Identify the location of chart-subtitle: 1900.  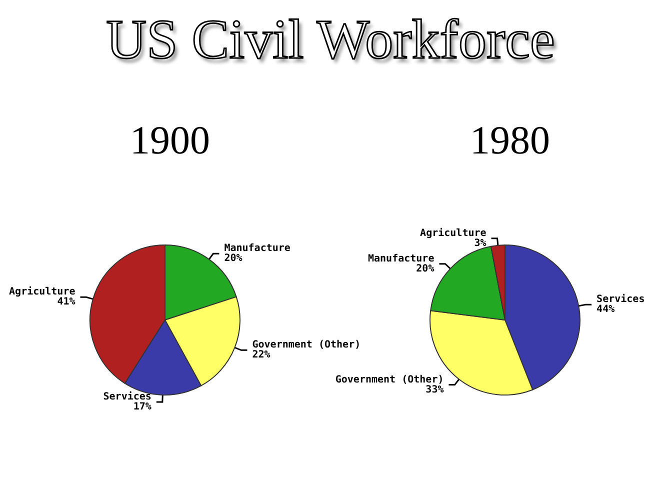
(170, 140).